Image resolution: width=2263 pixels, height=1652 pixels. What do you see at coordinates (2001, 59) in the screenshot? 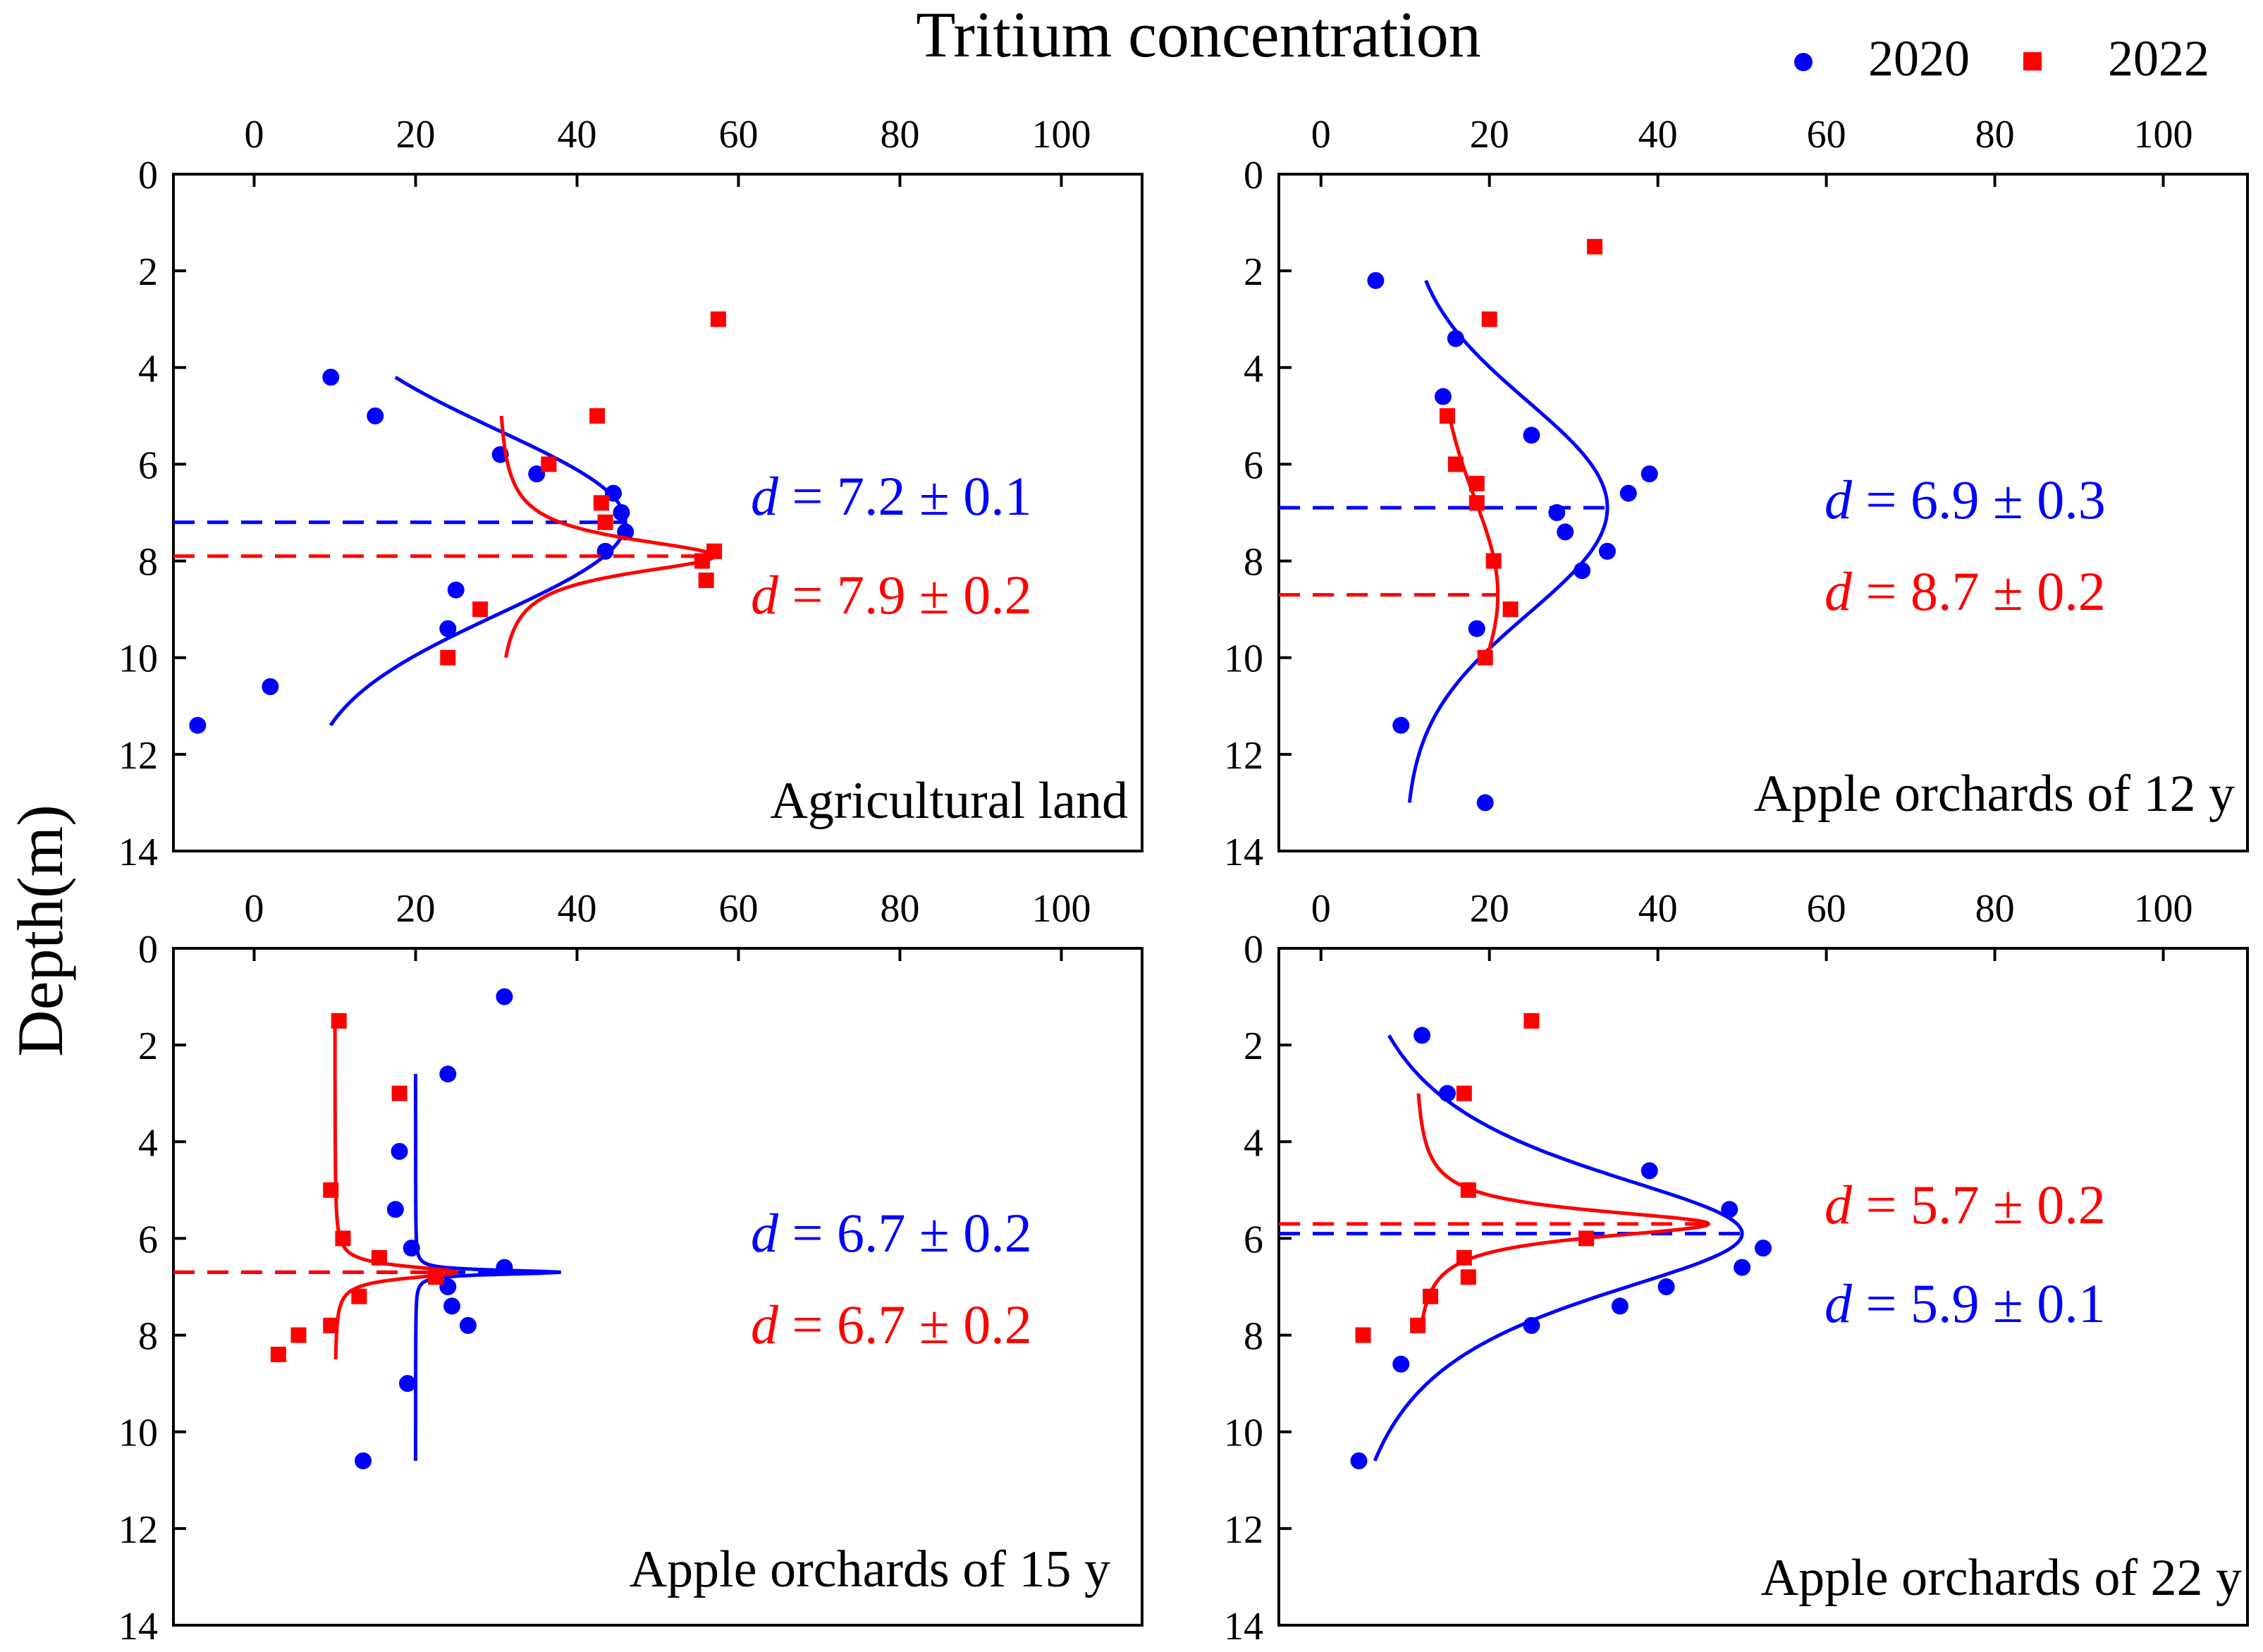
I see `legend: 2020 2022` at bounding box center [2001, 59].